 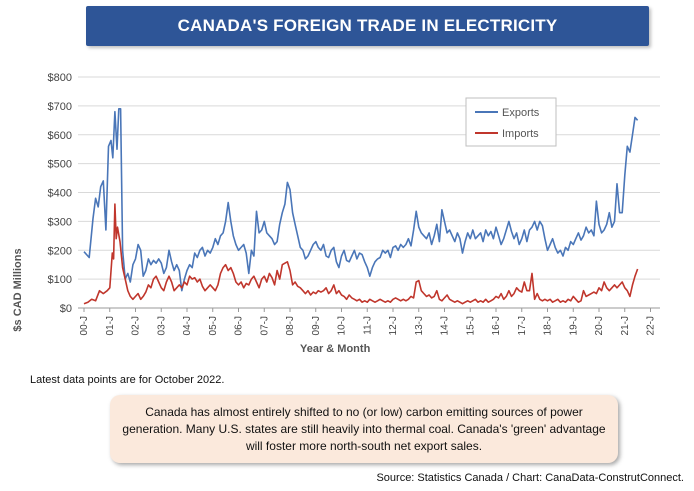 I want to click on latest-data-note: Latest data points are for October 2022., so click(x=127, y=380).